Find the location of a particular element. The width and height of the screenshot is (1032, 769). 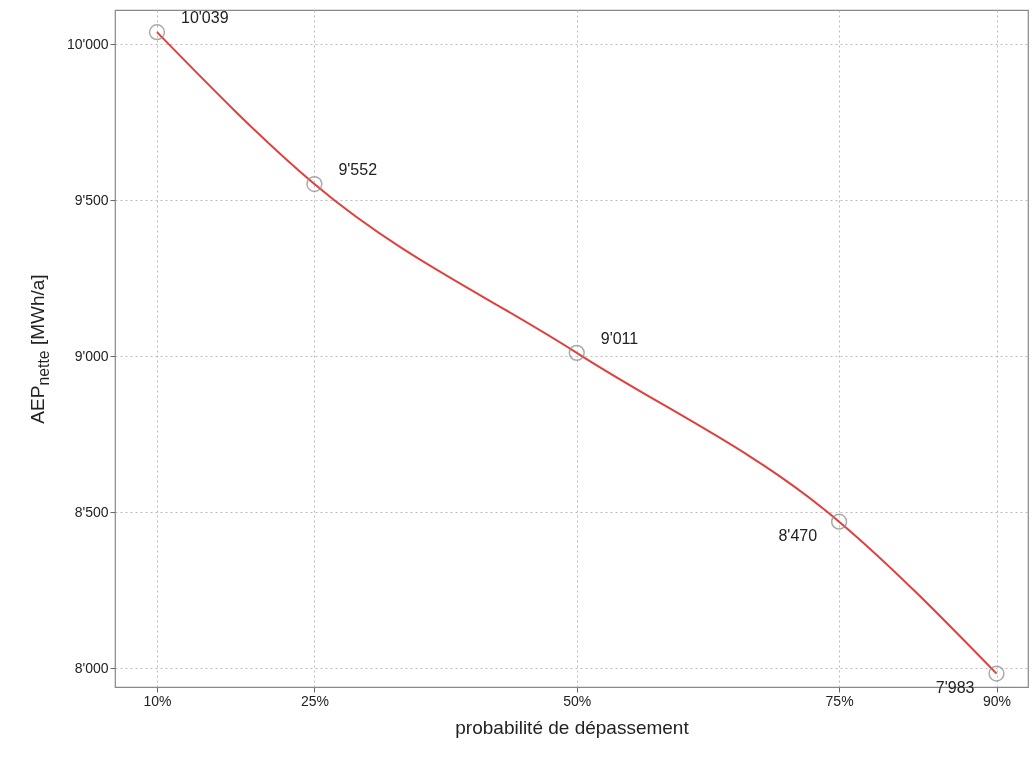

y-tick-label: 9'500 is located at coordinates (91, 199).